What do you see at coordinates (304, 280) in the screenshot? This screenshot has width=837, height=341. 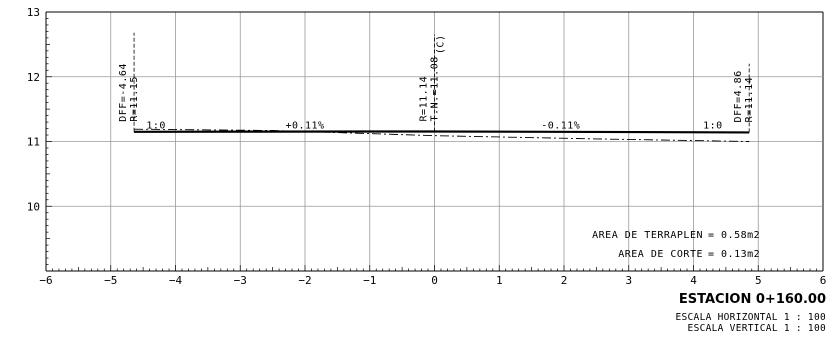 I see `x-tick-label: −2` at bounding box center [304, 280].